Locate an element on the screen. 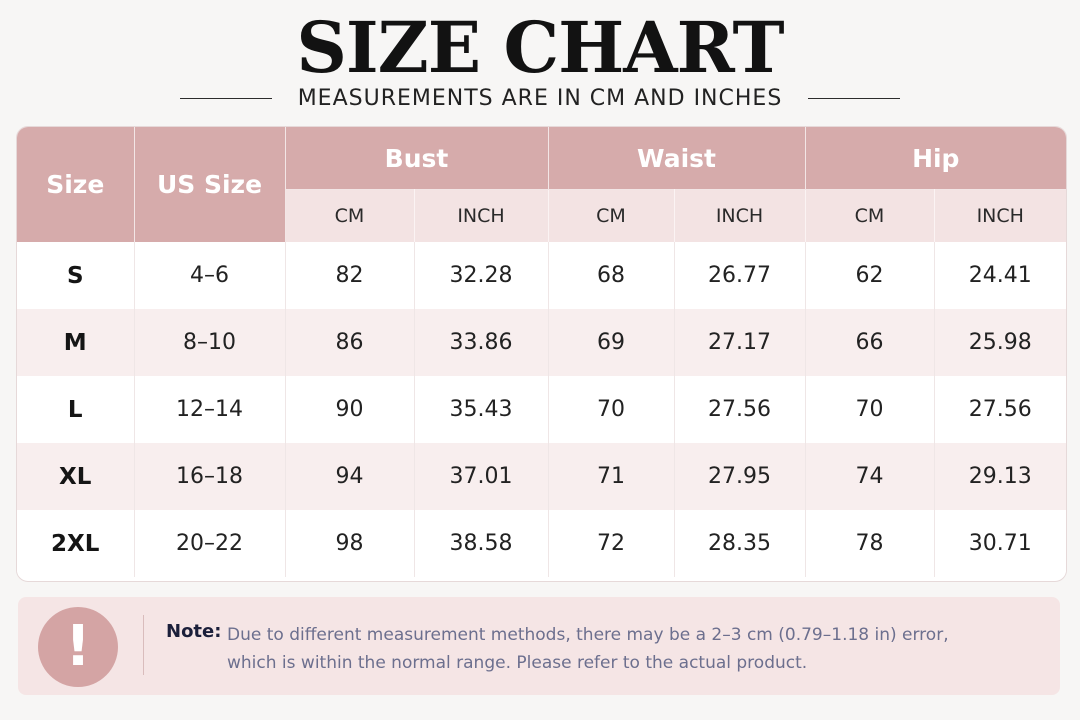  waist-inch-cell: 27.17 is located at coordinates (740, 342).